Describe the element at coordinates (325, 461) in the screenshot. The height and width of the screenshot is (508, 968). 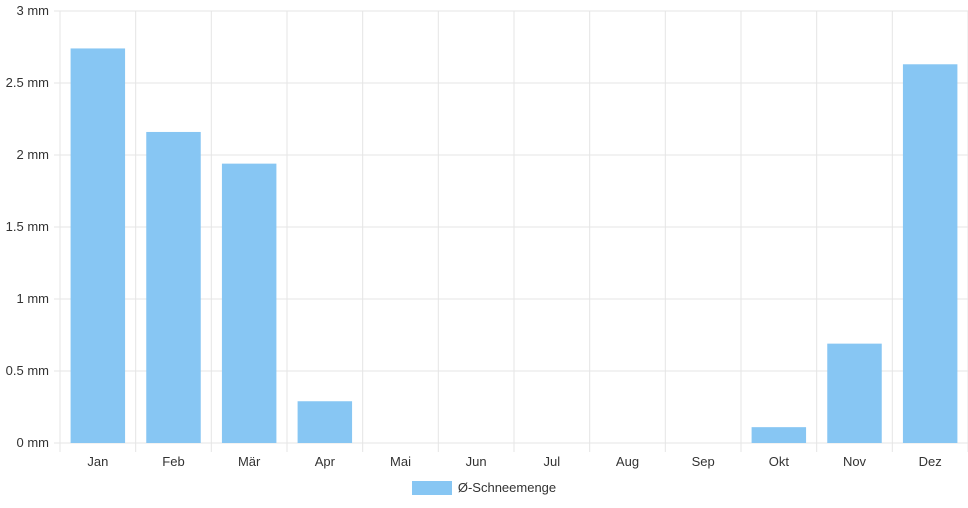
I see `x-tick-label: Apr` at that location.